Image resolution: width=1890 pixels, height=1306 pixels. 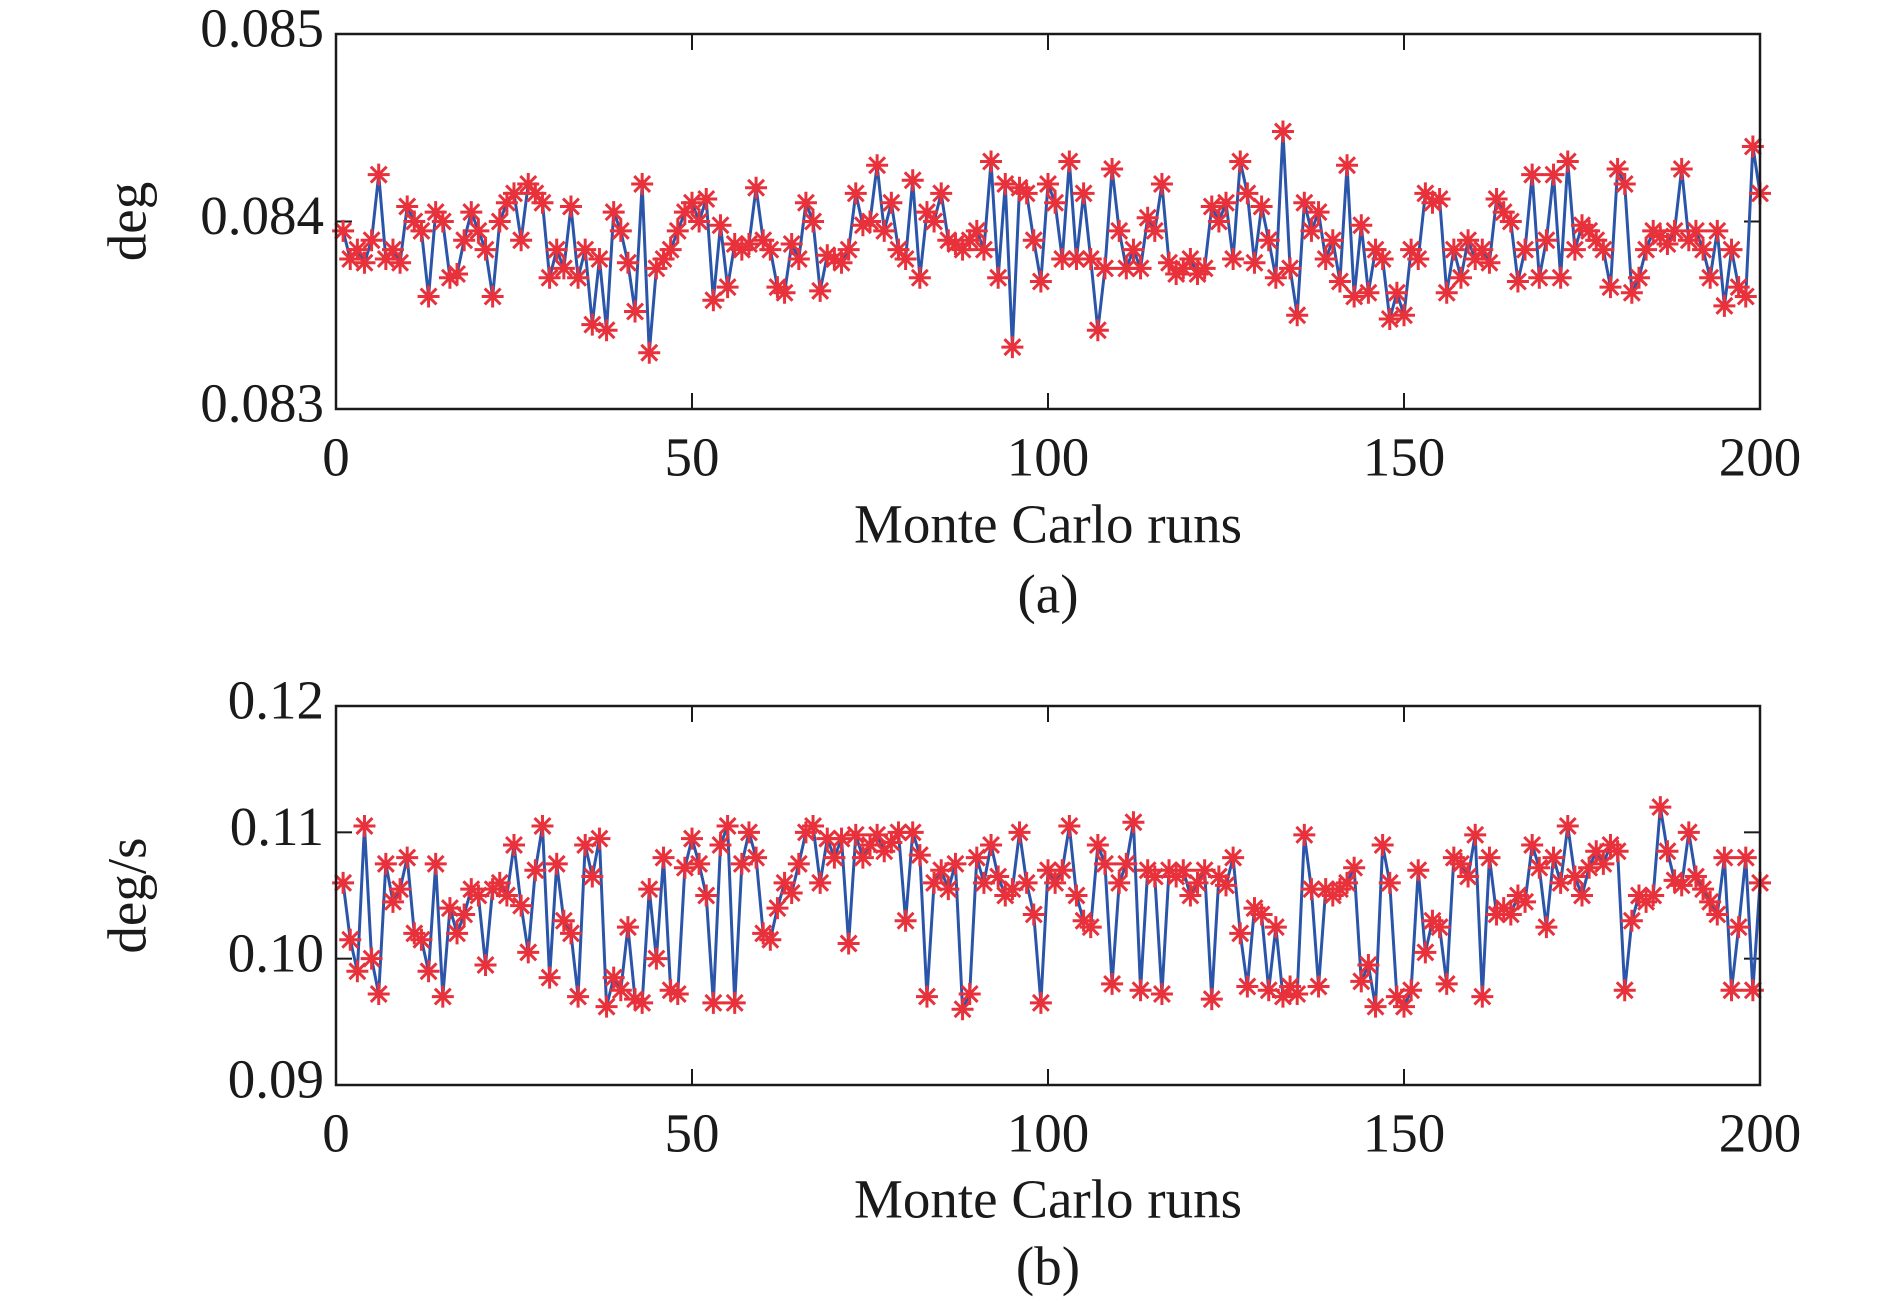 I want to click on x-tick-label: 50, so click(x=692, y=457).